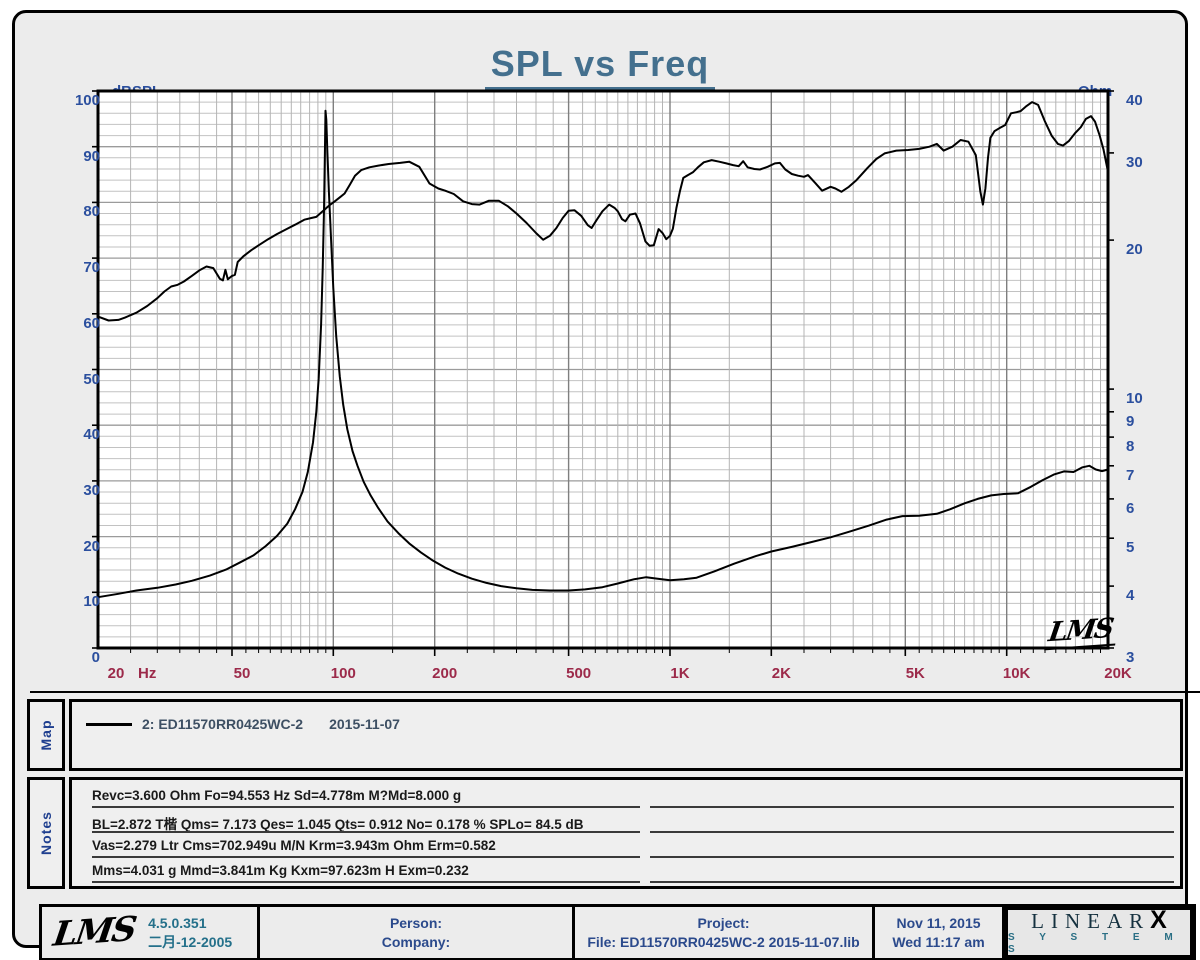 Image resolution: width=1200 pixels, height=960 pixels. Describe the element at coordinates (579, 673) in the screenshot. I see `x-tick-500: 500` at that location.